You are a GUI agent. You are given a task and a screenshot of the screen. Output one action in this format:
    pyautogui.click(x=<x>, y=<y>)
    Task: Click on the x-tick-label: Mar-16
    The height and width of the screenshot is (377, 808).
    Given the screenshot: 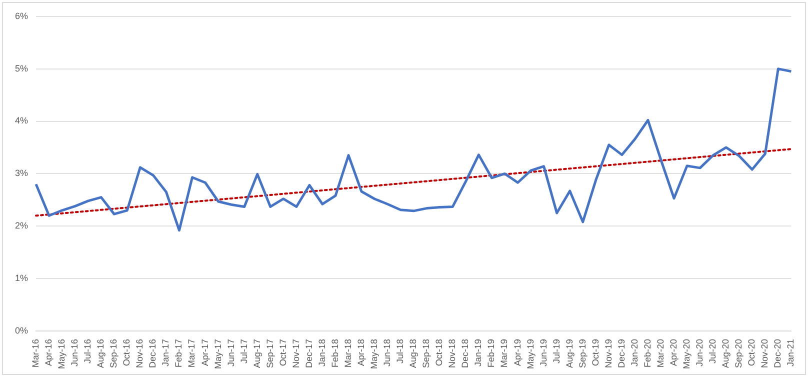 What is the action you would take?
    pyautogui.click(x=35, y=353)
    